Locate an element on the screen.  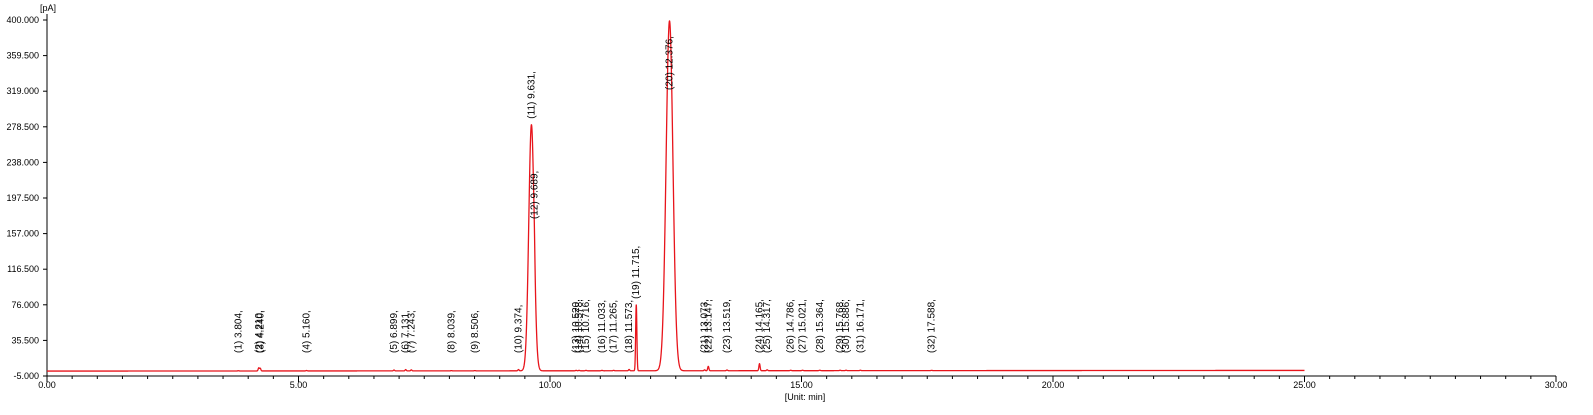
y-tick-label: 116.500 is located at coordinates (23, 269).